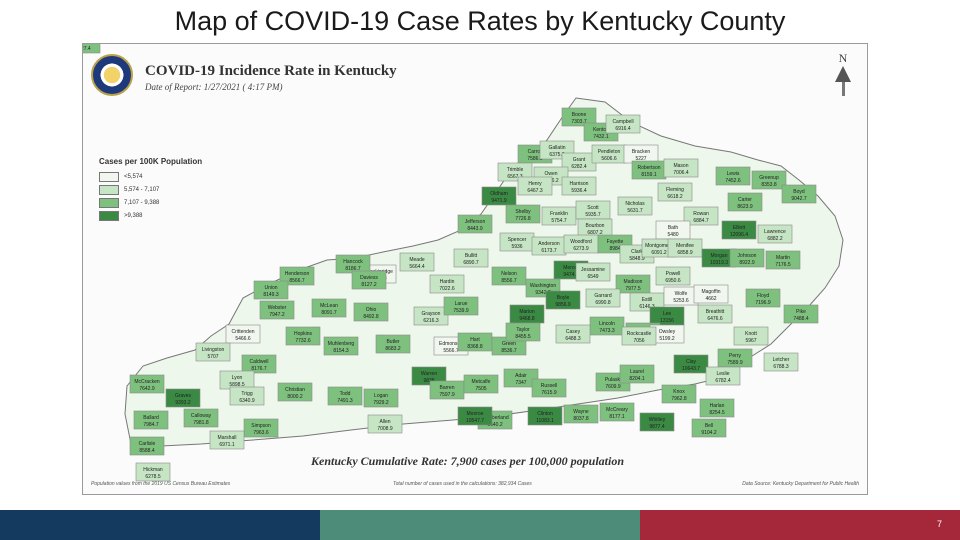  Describe the element at coordinates (247, 401) in the screenshot. I see `county-rate-label: 6340.9` at that location.